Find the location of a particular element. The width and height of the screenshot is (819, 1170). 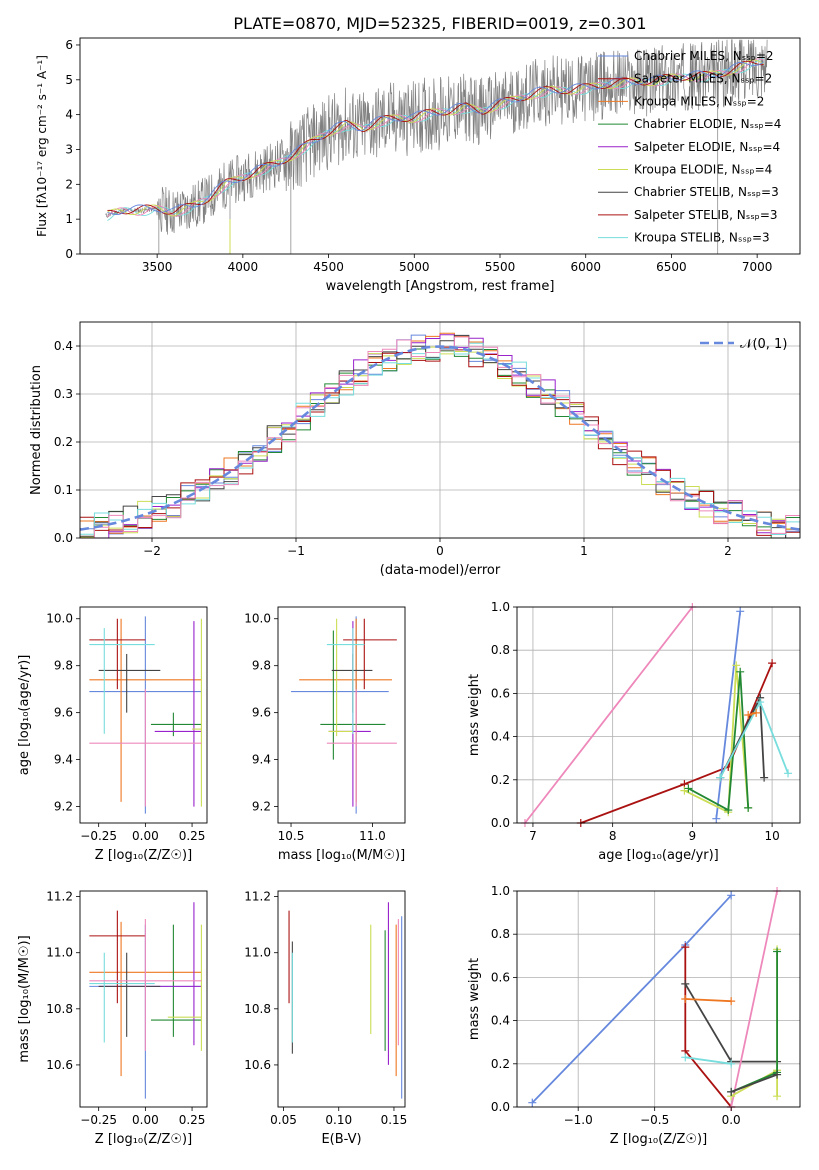

spectrum-model-line is located at coordinates (435, 138).